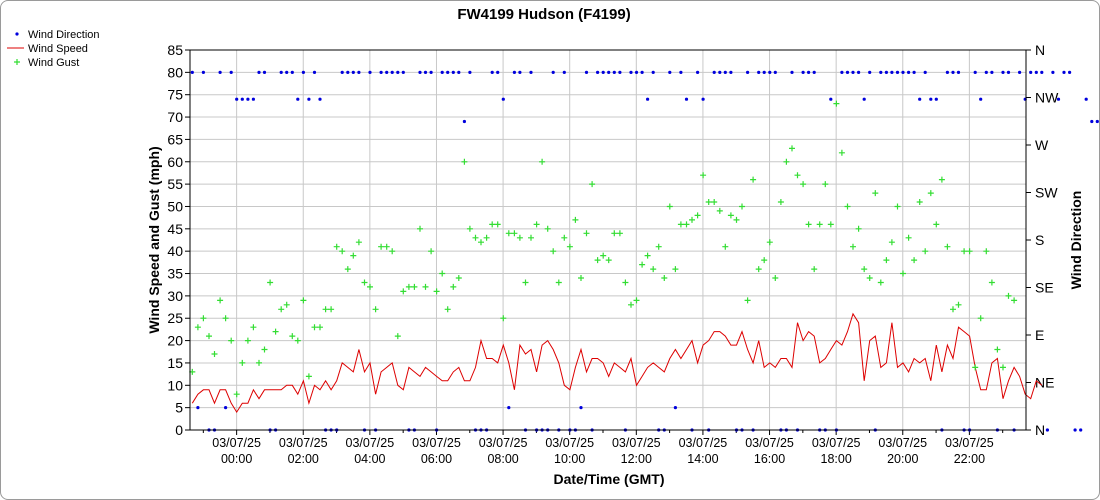 Image resolution: width=1100 pixels, height=500 pixels. Describe the element at coordinates (64, 35) in the screenshot. I see `legend-label-wind-direction: Wind Direction` at that location.